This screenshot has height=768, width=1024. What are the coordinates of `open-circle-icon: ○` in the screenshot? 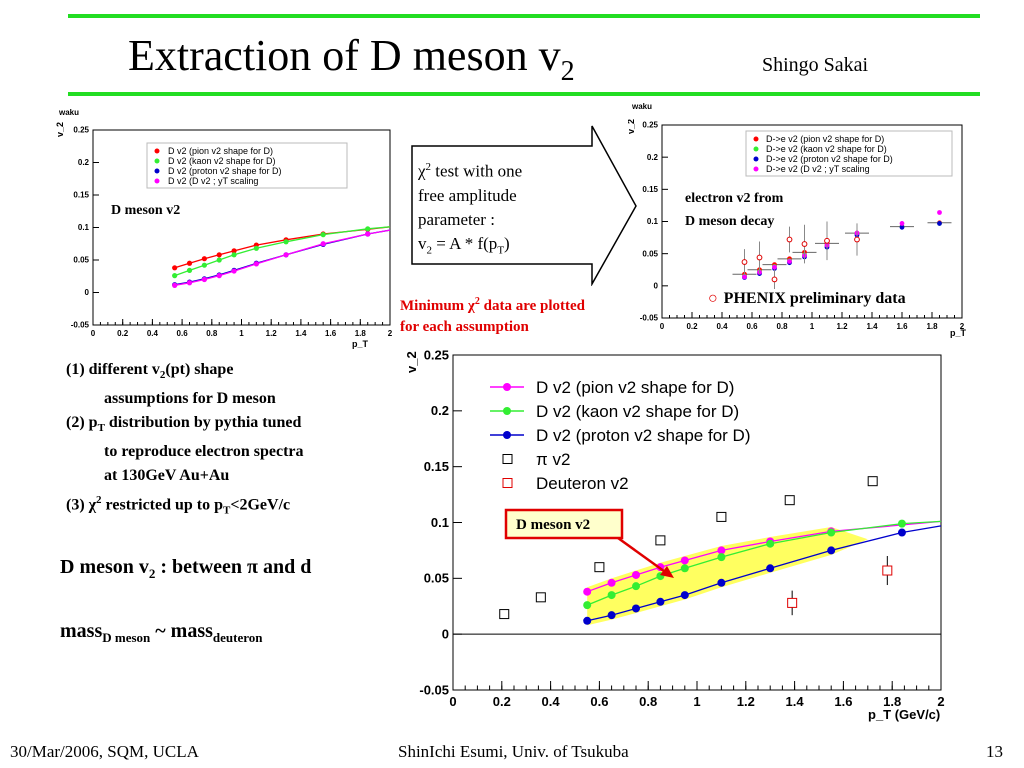 It's located at (713, 298).